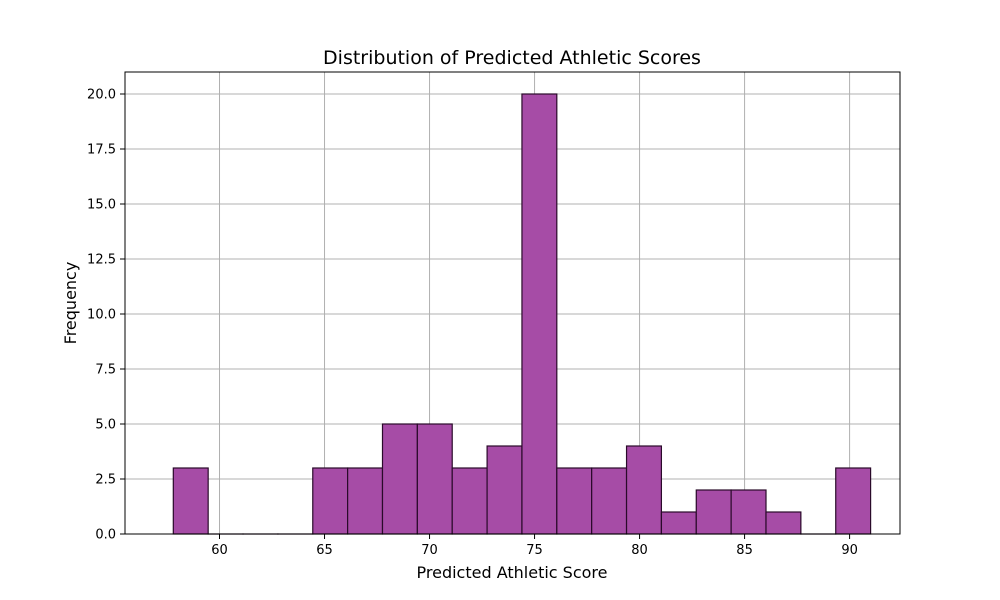 Image resolution: width=1000 pixels, height=600 pixels. What do you see at coordinates (512, 572) in the screenshot?
I see `x-axis-title: Predicted Athletic Score` at bounding box center [512, 572].